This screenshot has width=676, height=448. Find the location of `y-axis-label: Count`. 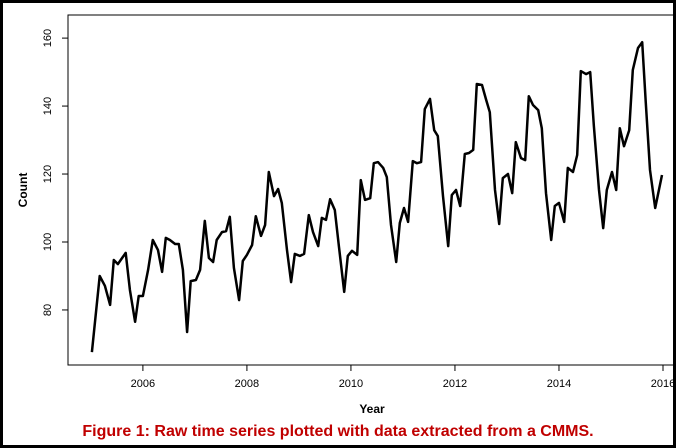

y-axis-label: Count is located at coordinates (23, 190).